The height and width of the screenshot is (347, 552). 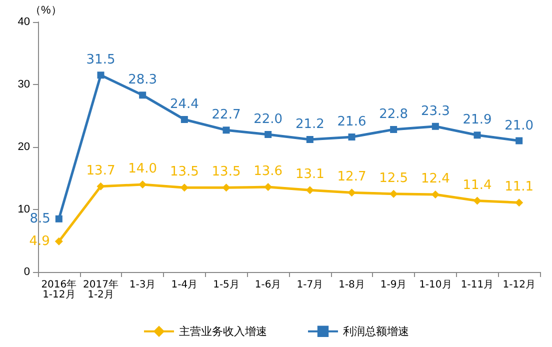 What do you see at coordinates (143, 80) in the screenshot?
I see `data-label: 28.3` at bounding box center [143, 80].